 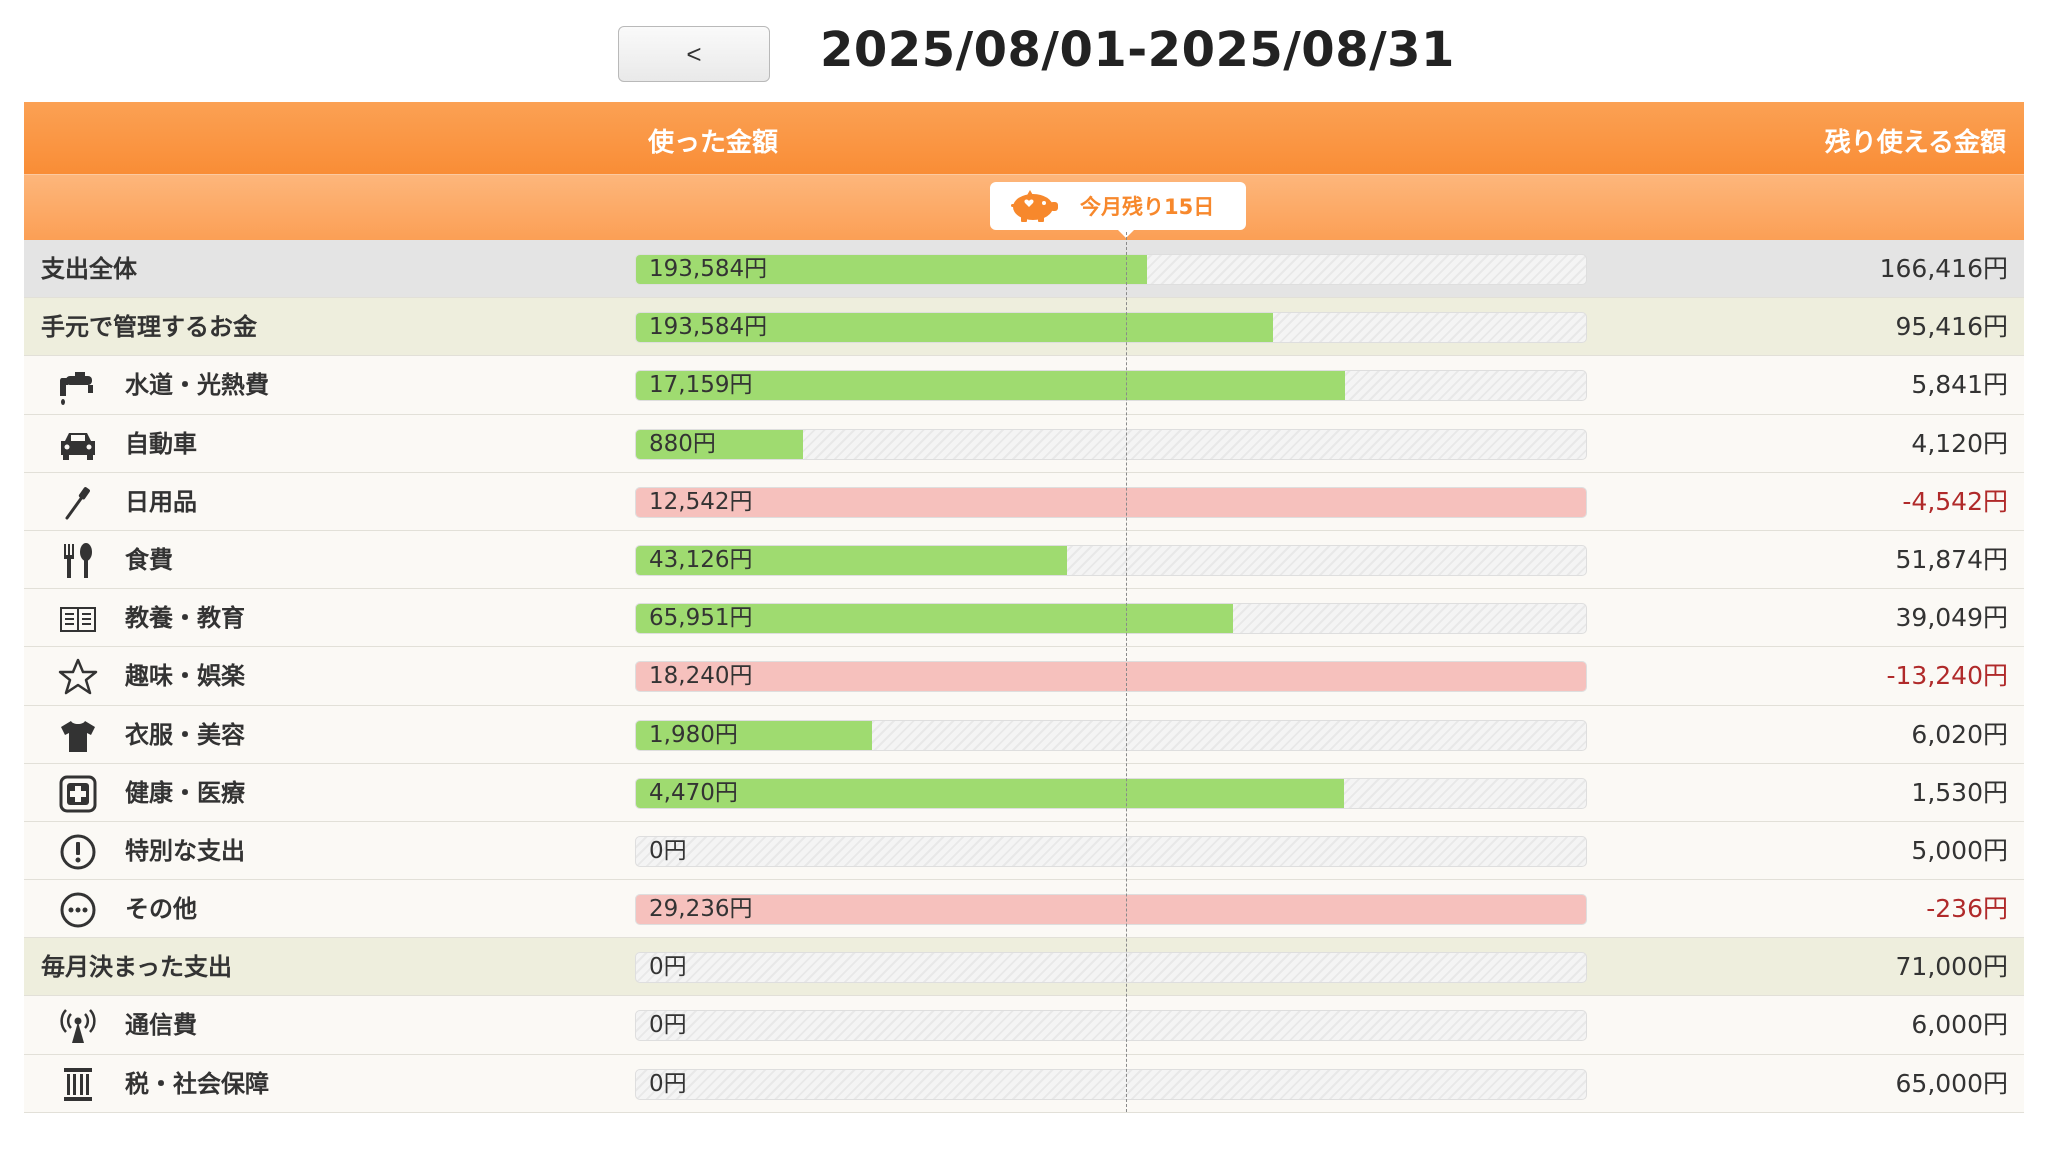 I want to click on used-amount: 43,126円, so click(x=701, y=559).